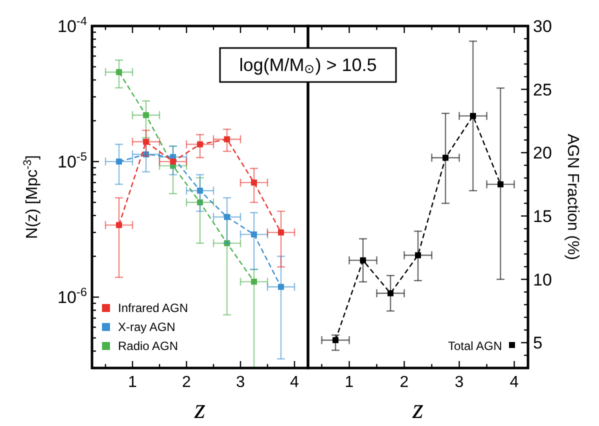 The image size is (599, 426). Describe the element at coordinates (153, 308) in the screenshot. I see `legend-label: Infrared AGN` at that location.